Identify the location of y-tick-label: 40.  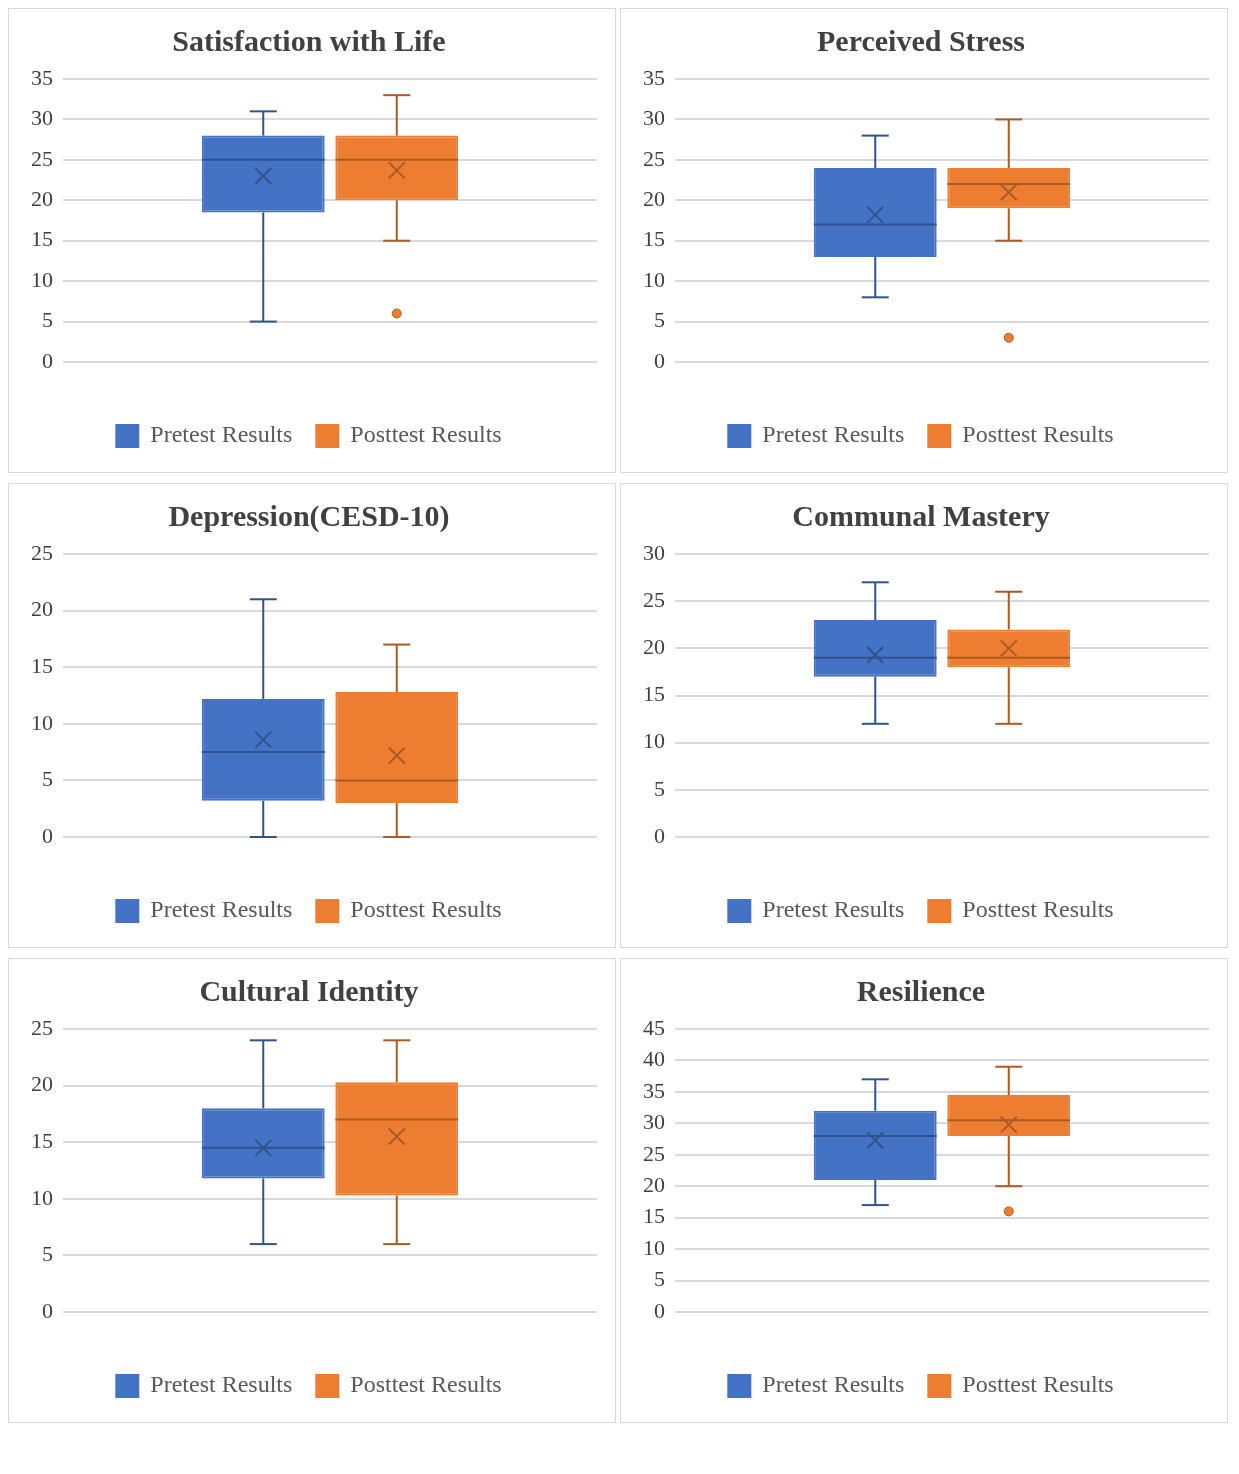
(654, 1059).